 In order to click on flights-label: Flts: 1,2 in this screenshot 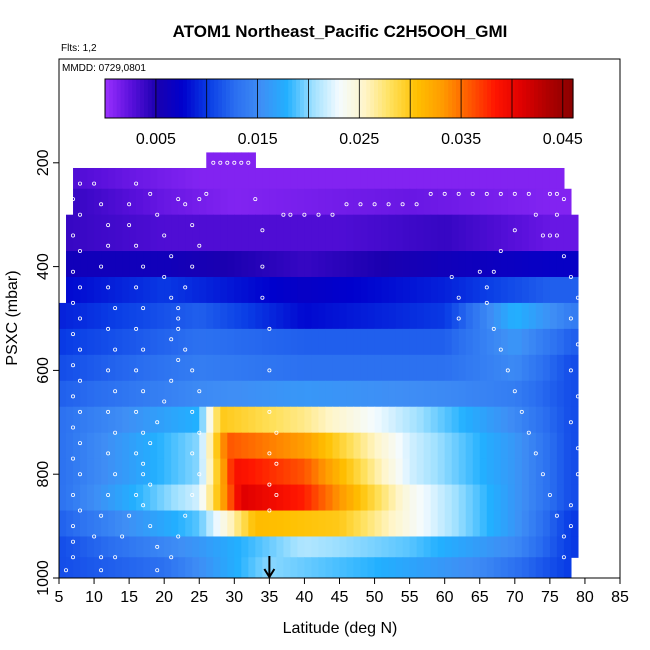, I will do `click(79, 48)`.